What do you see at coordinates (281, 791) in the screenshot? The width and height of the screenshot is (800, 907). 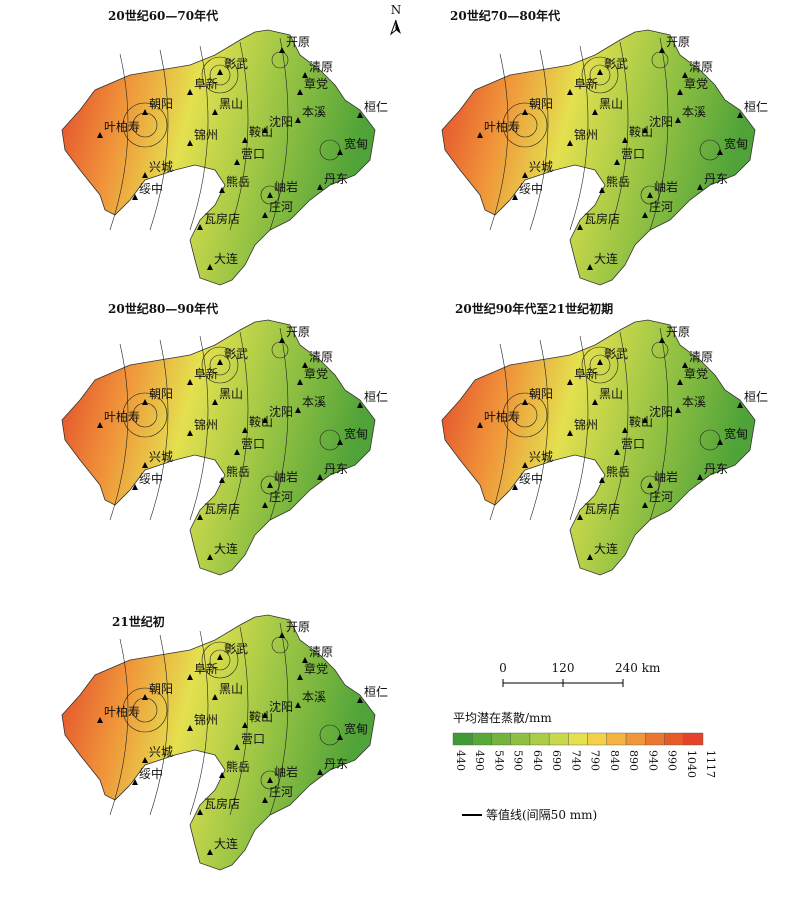 I see `city-label: 庄河` at bounding box center [281, 791].